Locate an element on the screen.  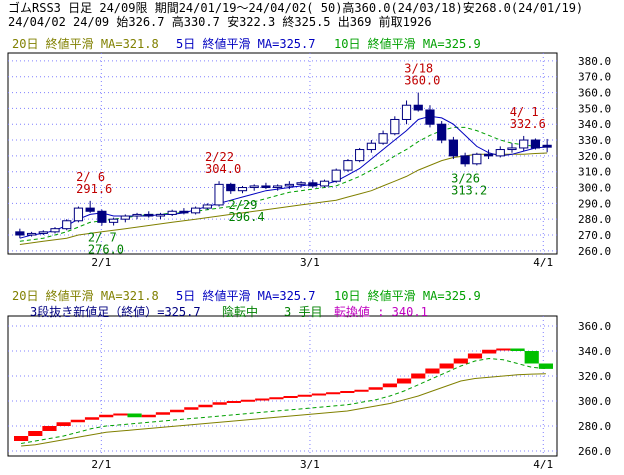
y-tick-label: 290.0 is located at coordinates (594, 203).